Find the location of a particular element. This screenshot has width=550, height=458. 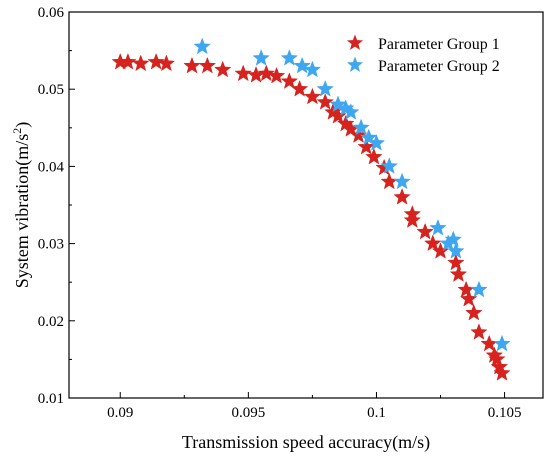

y-tick-label: 0.06 is located at coordinates (51, 13).